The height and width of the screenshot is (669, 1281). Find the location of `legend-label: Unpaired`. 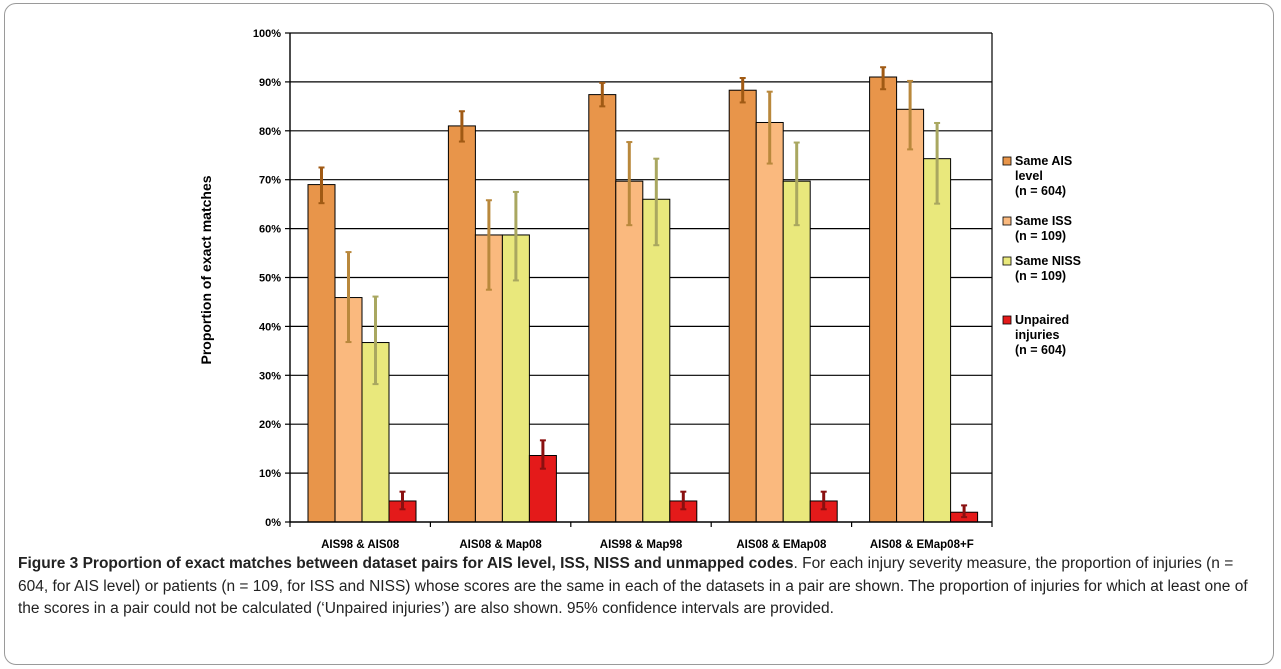

legend-label: Unpaired is located at coordinates (1042, 320).